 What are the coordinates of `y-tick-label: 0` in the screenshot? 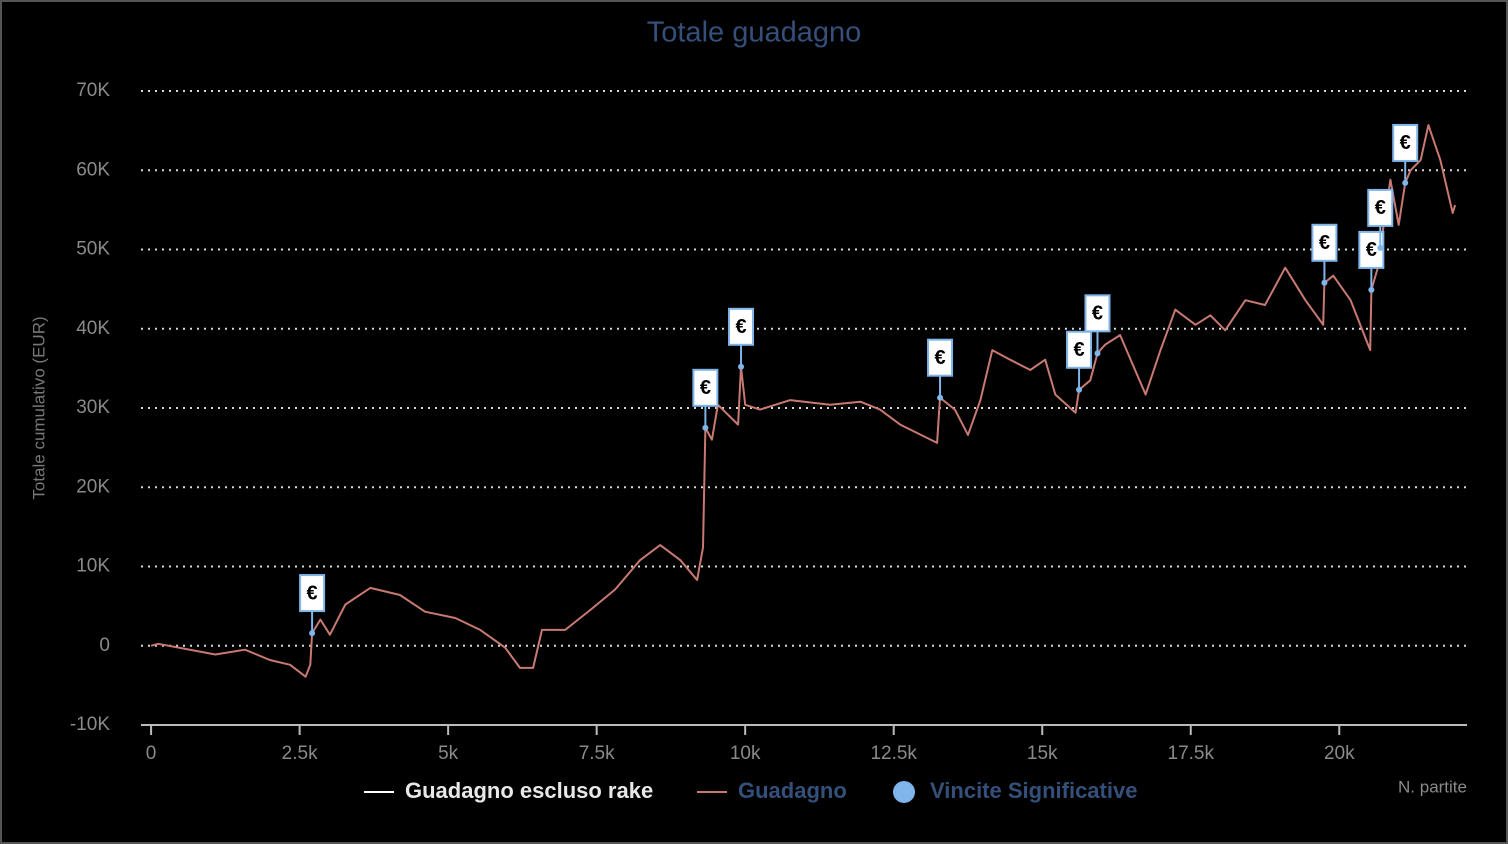 It's located at (104, 645).